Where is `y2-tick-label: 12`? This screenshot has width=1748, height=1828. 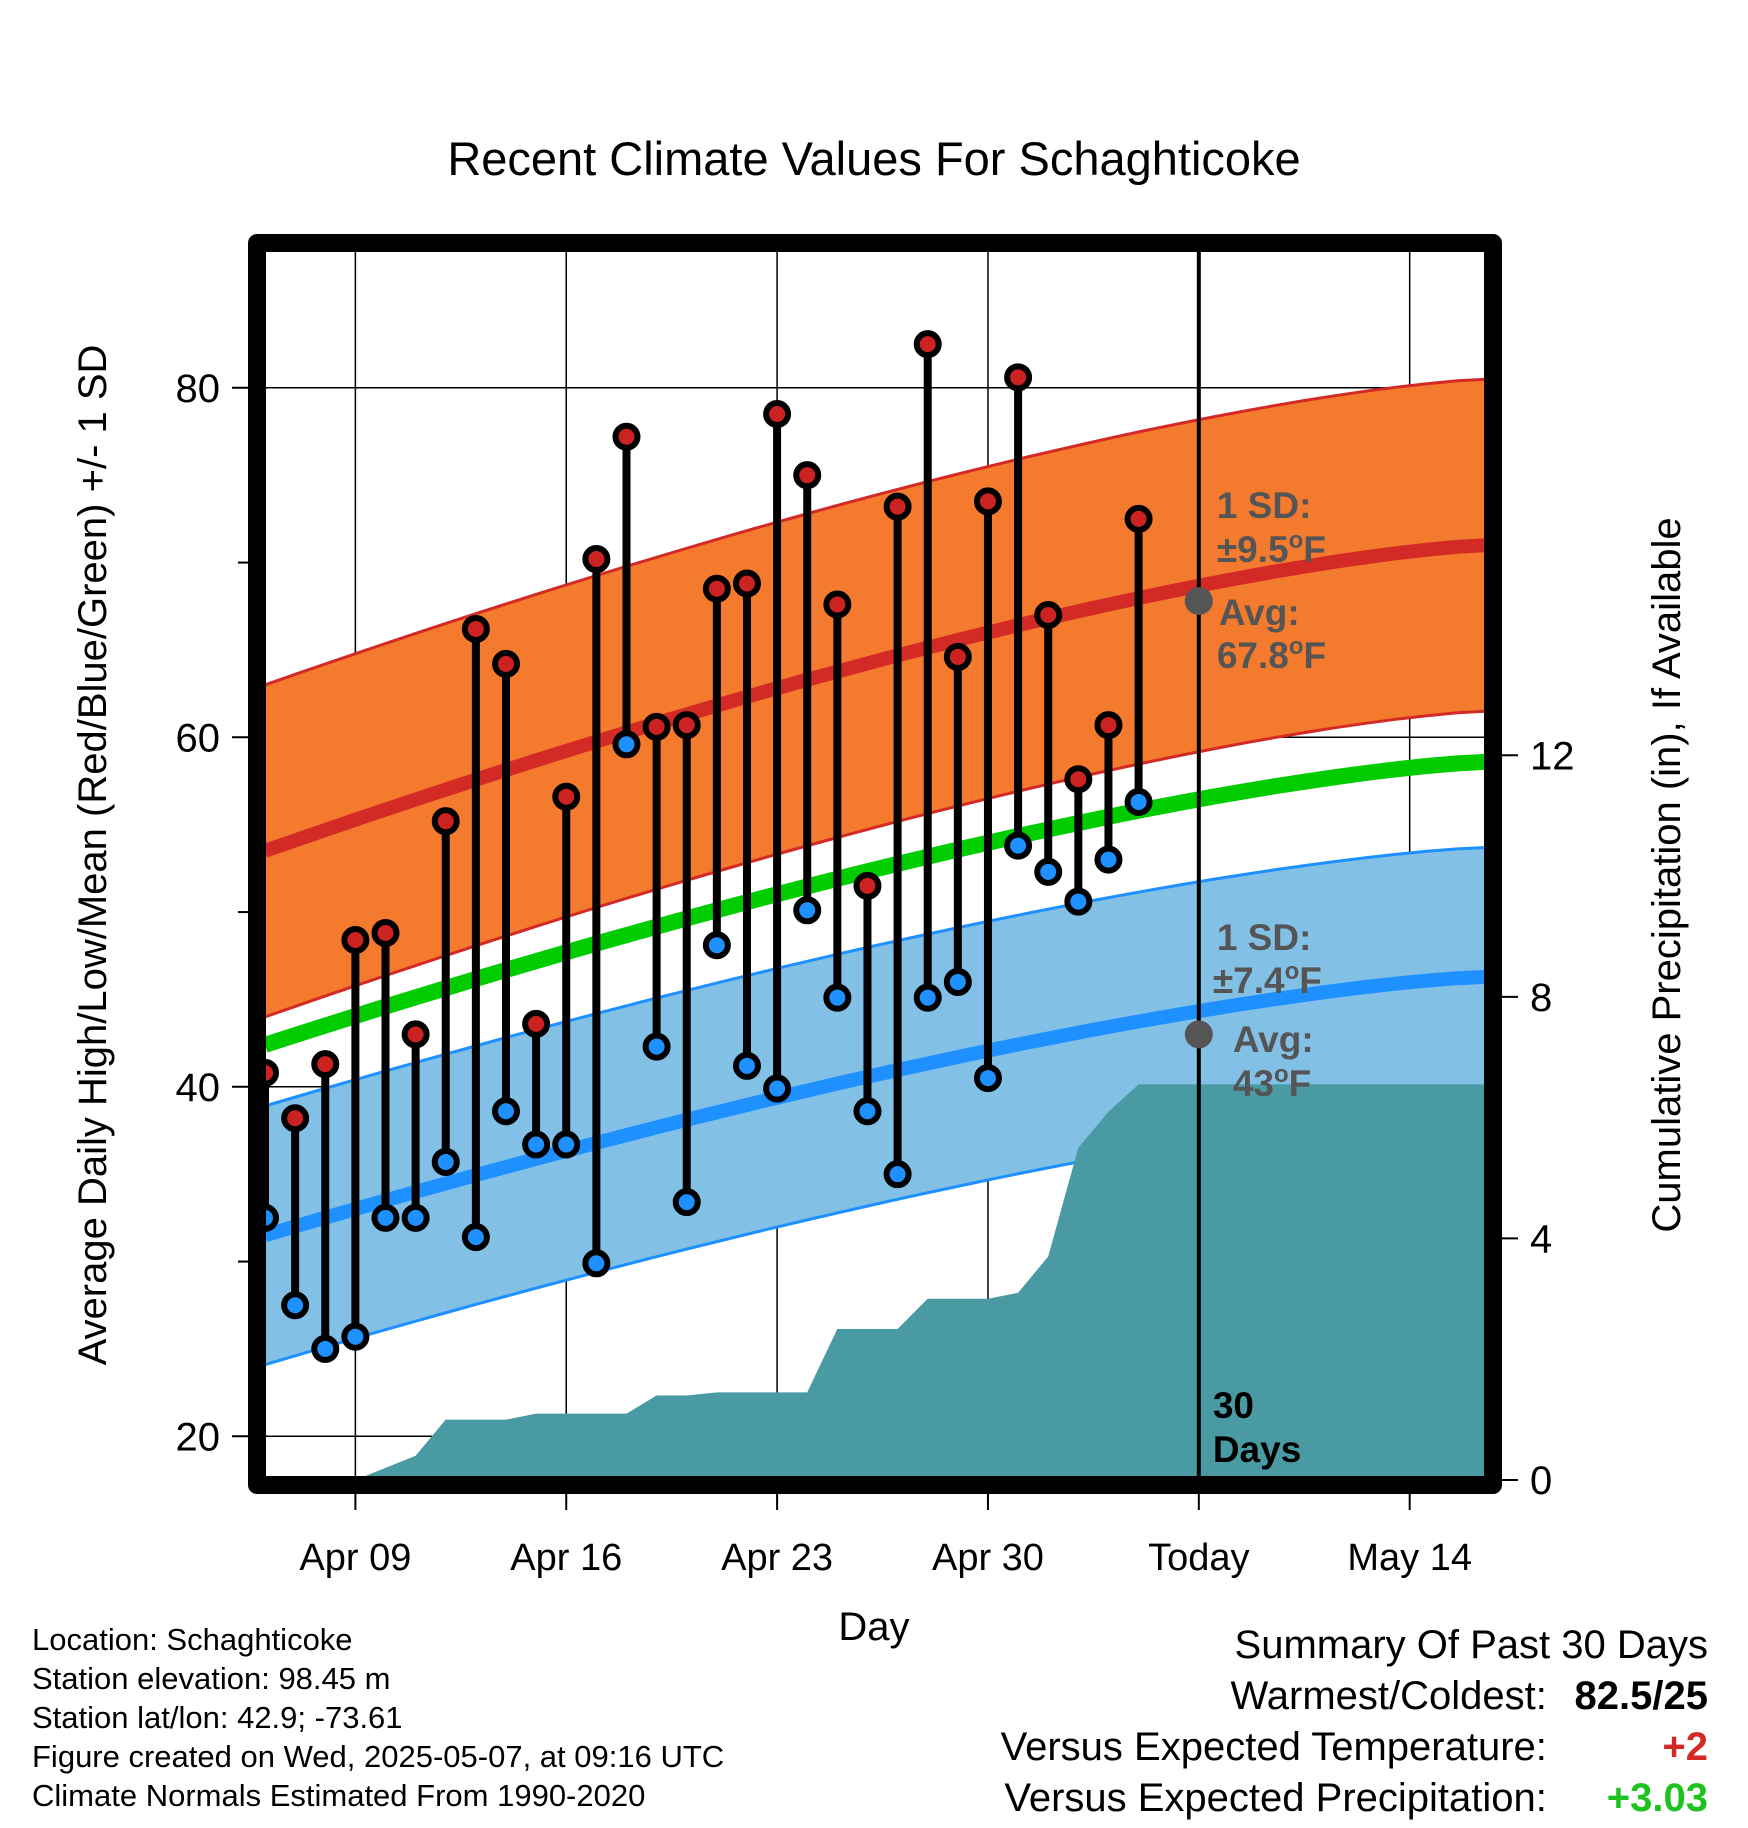 y2-tick-label: 12 is located at coordinates (1552, 756).